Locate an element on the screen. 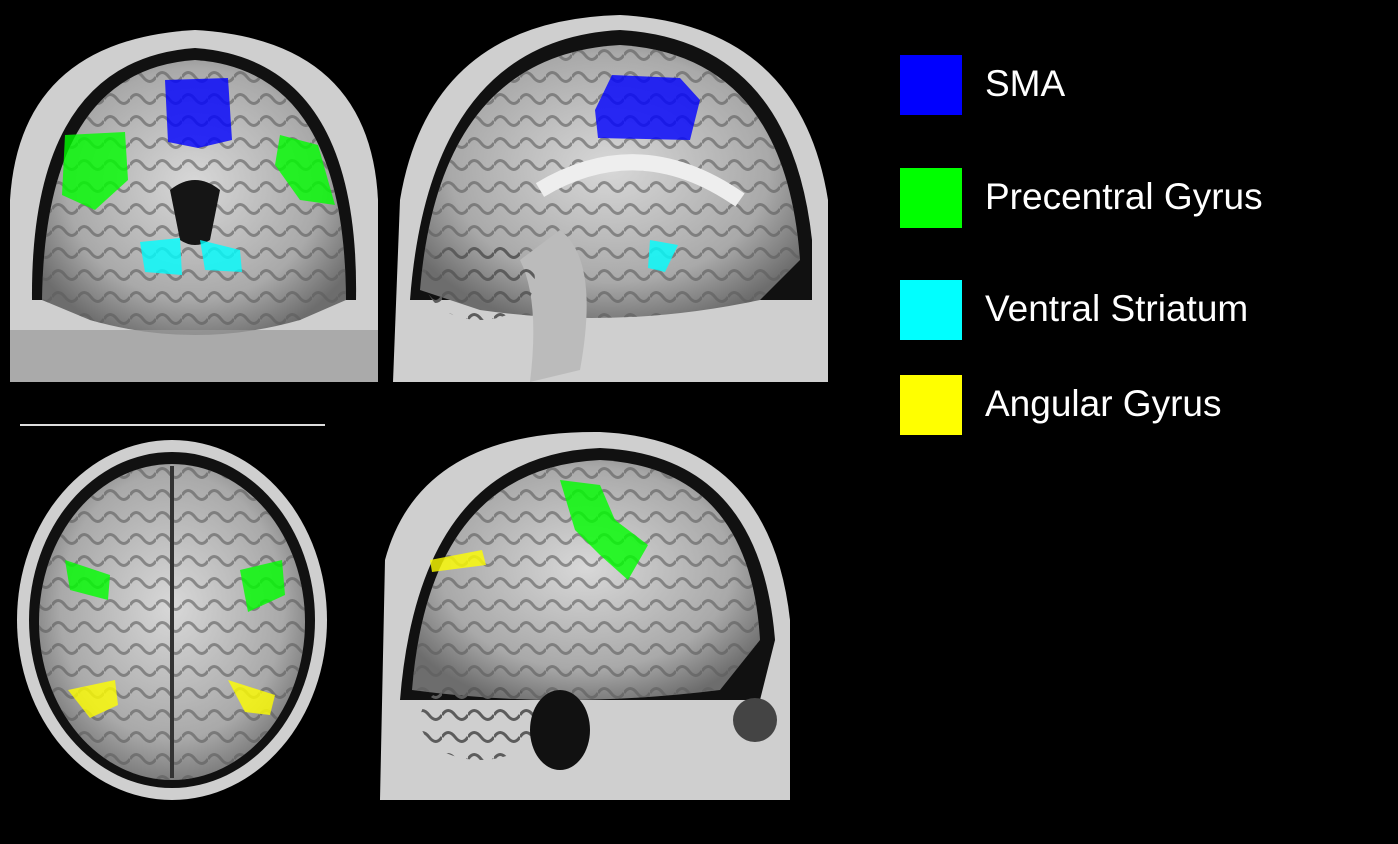 This screenshot has width=1398, height=844. lateral-sagittal-slice is located at coordinates (585, 615).